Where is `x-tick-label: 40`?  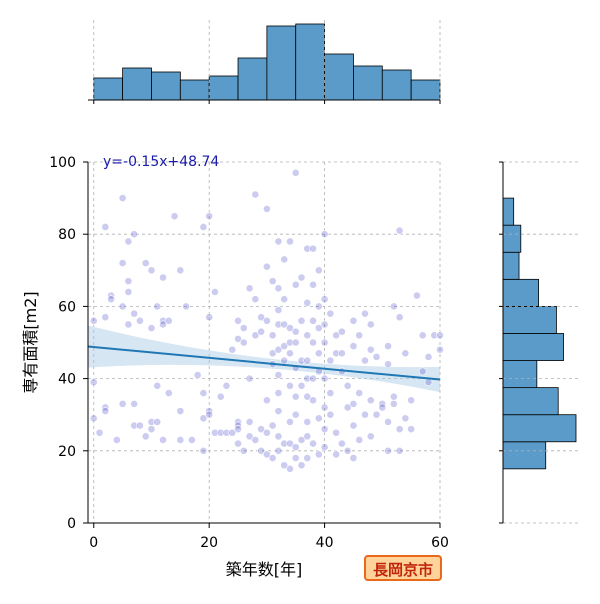 x-tick-label: 40 is located at coordinates (325, 543).